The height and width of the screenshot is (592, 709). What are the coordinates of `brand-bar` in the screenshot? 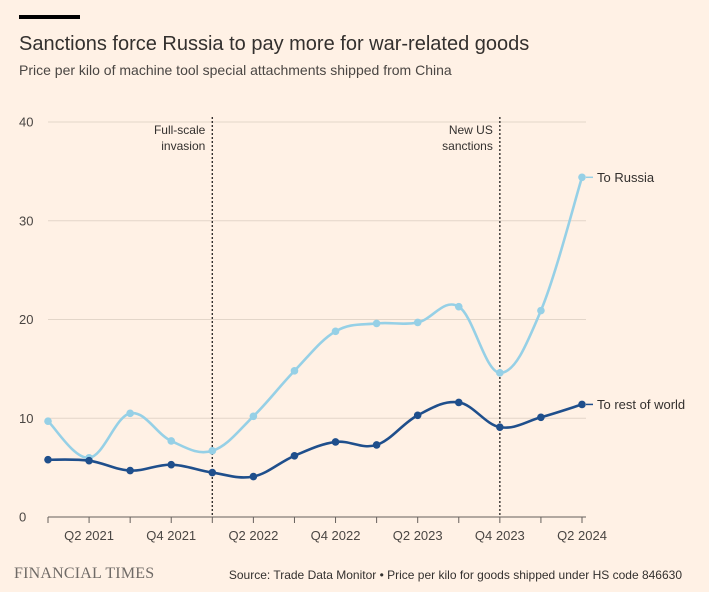 It's located at (49, 17).